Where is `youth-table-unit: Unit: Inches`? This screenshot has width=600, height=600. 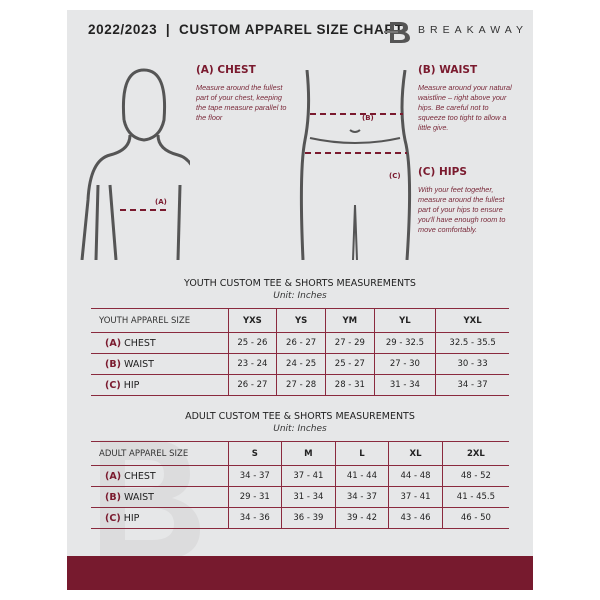 youth-table-unit: Unit: Inches is located at coordinates (300, 296).